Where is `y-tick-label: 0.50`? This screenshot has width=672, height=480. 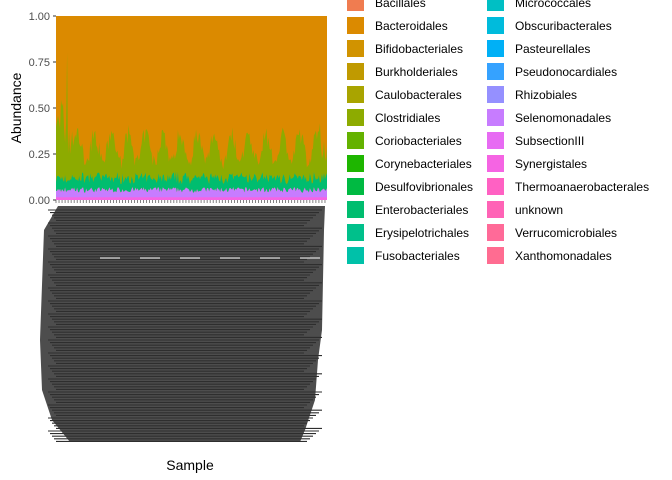
y-tick-label: 0.50 is located at coordinates (39, 109).